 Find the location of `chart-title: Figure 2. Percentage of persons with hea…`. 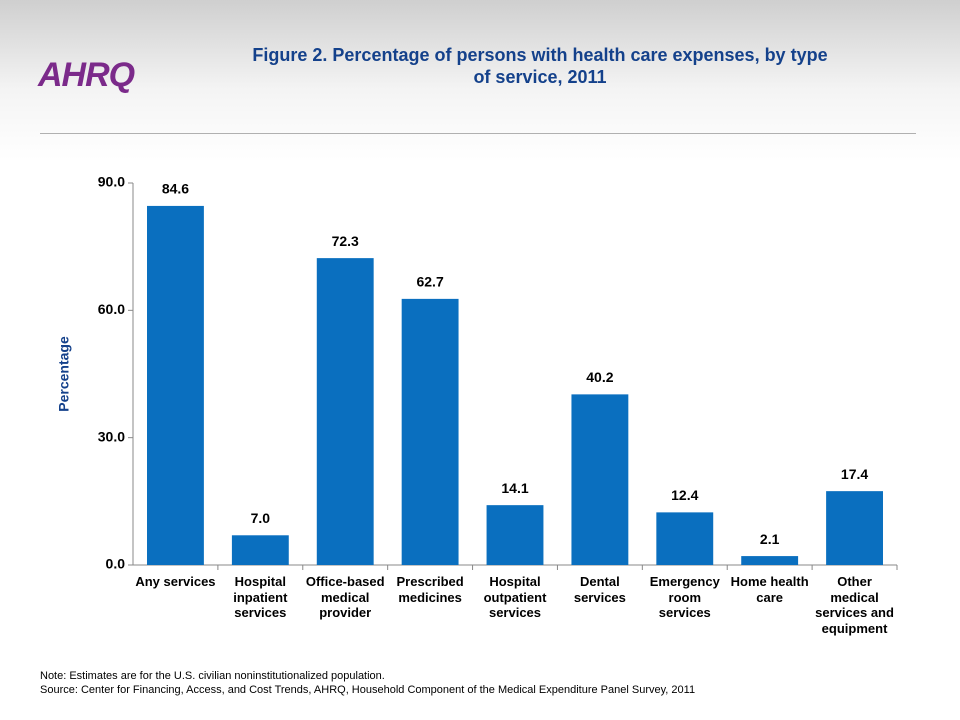

chart-title: Figure 2. Percentage of persons with hea… is located at coordinates (540, 66).